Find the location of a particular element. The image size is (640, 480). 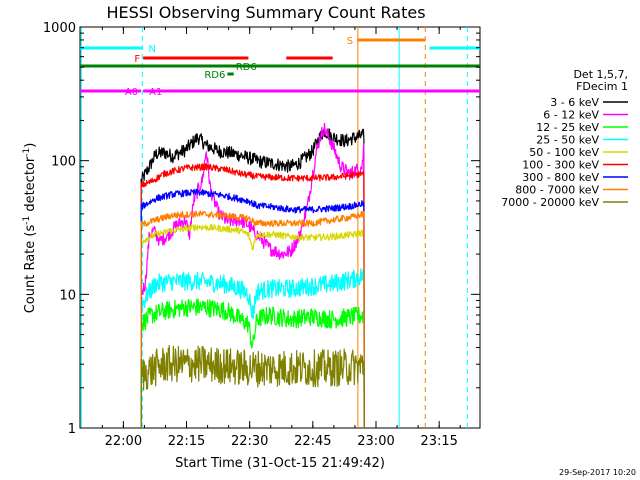

legend-entry-label: 50 - 100 keV is located at coordinates (564, 152).